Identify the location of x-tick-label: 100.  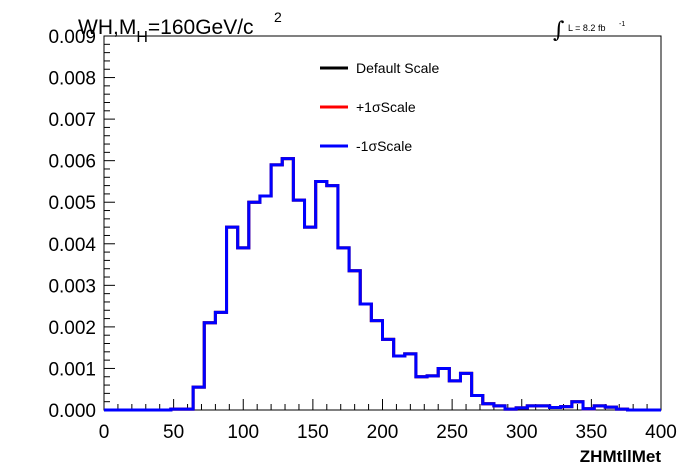
(243, 432).